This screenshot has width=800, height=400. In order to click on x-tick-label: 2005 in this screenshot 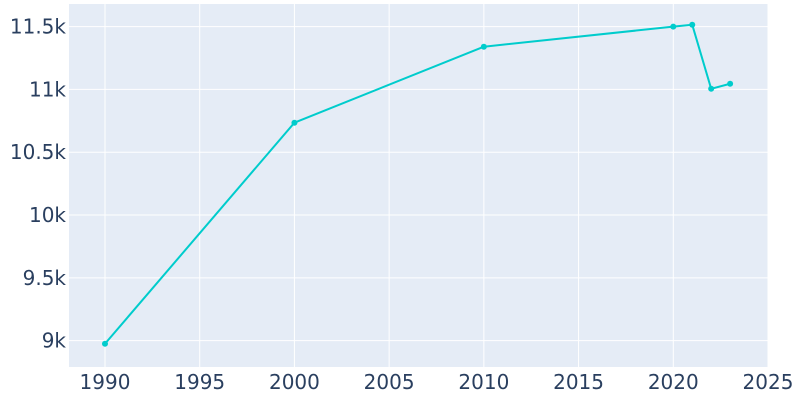, I will do `click(389, 382)`.